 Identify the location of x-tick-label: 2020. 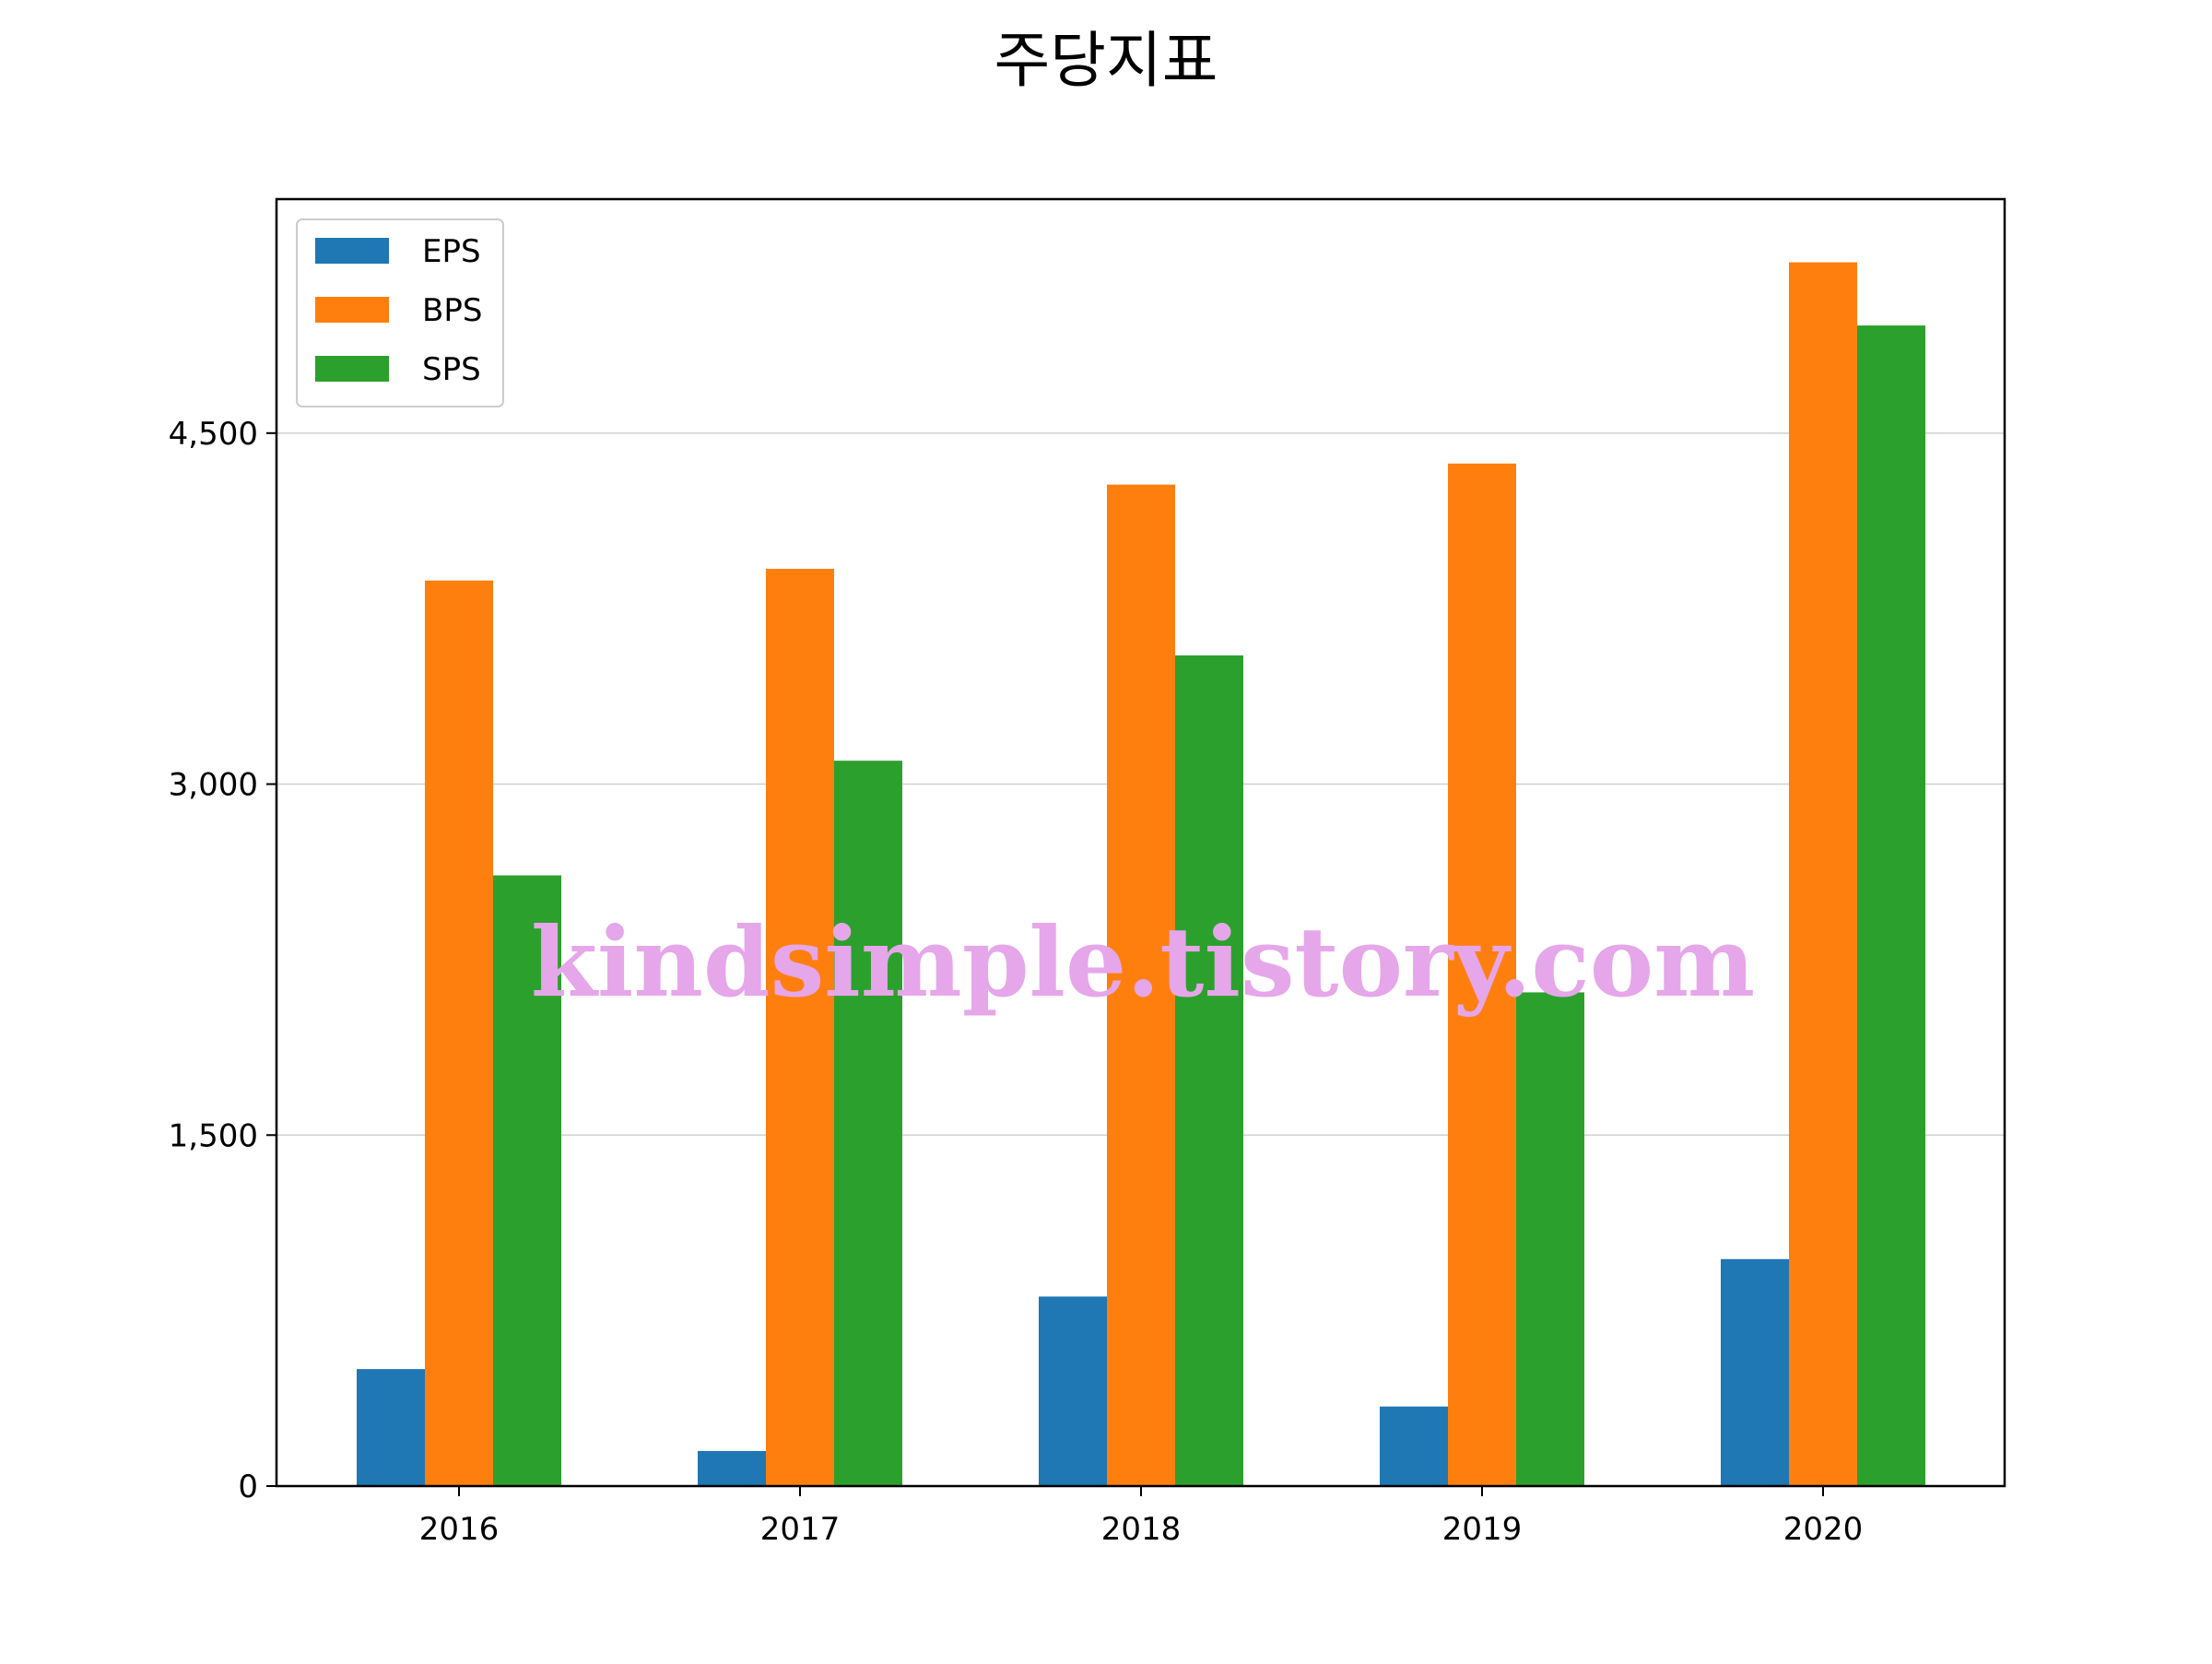
(1823, 1529).